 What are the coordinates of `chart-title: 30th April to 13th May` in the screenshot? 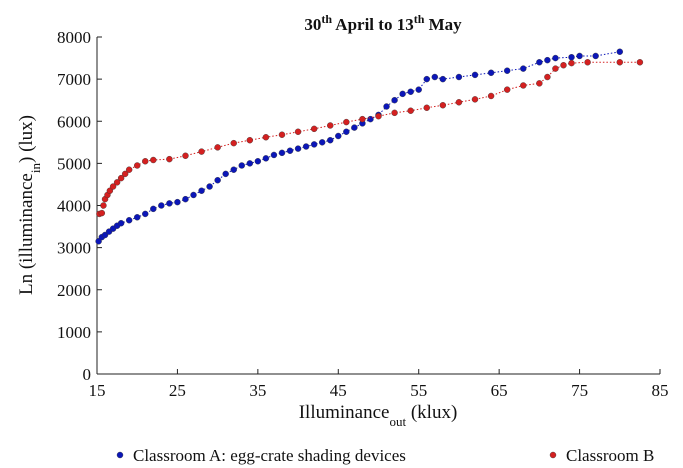 It's located at (383, 23).